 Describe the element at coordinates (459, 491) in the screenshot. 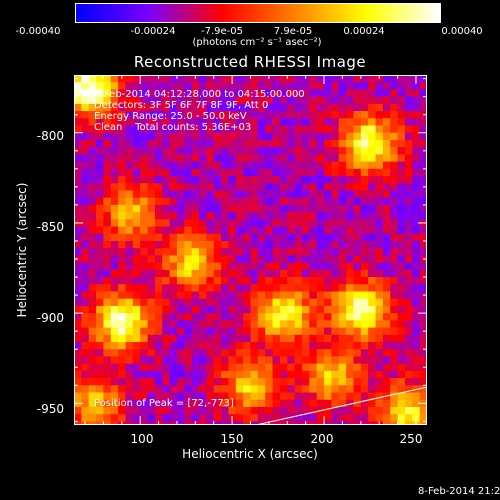

I see `timestamp: 8-Feb-2014 21:21` at that location.